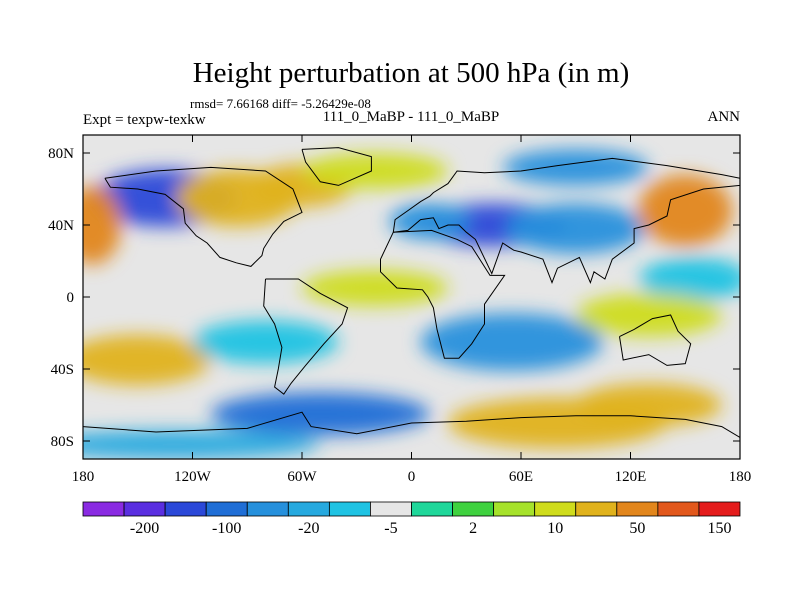 The image size is (800, 600). I want to click on stats-text: rmsd= 7.66168 diff= -5.26429e-08, so click(280, 103).